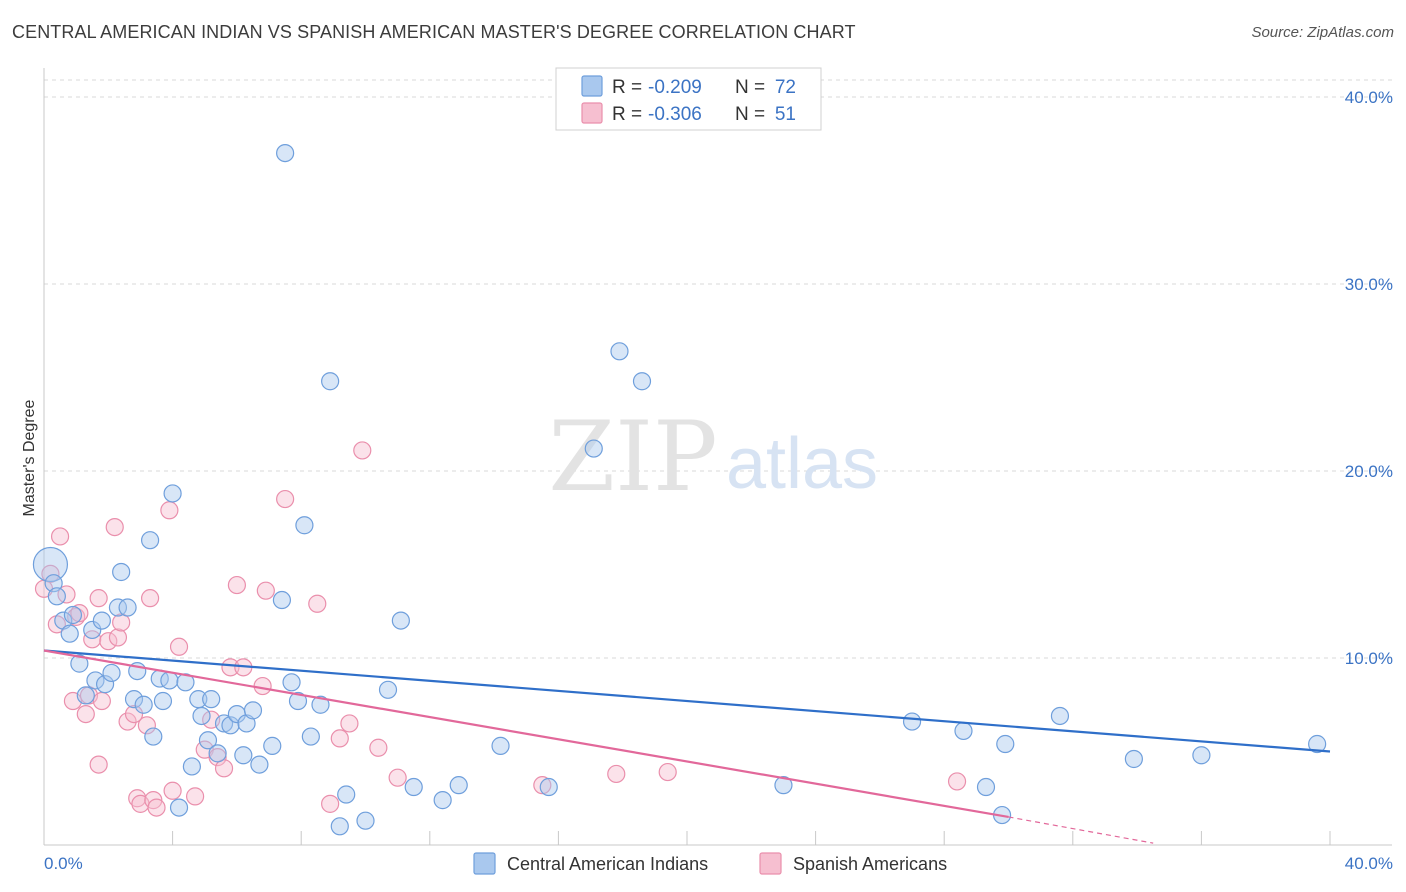 Image resolution: width=1406 pixels, height=892 pixels. Describe the element at coordinates (785, 114) in the screenshot. I see `legend-n-value: 51` at that location.